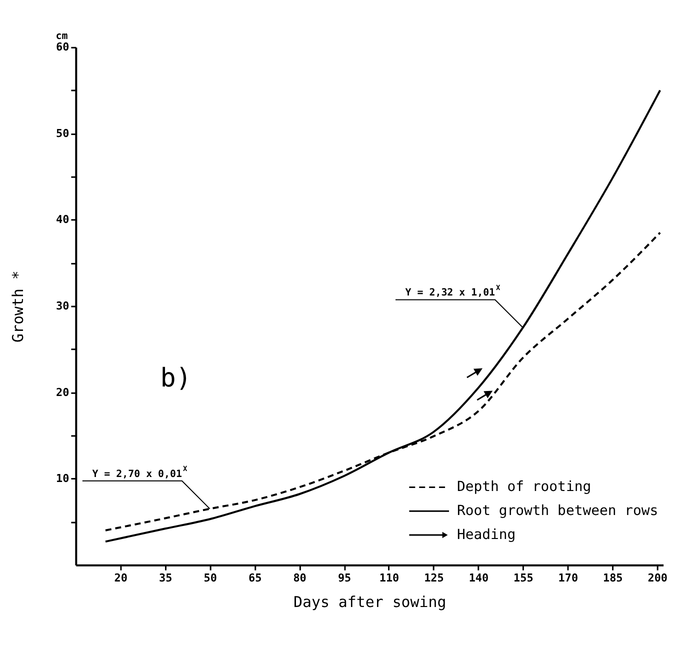 The width and height of the screenshot is (679, 645). I want to click on y-tick-label: 30, so click(63, 306).